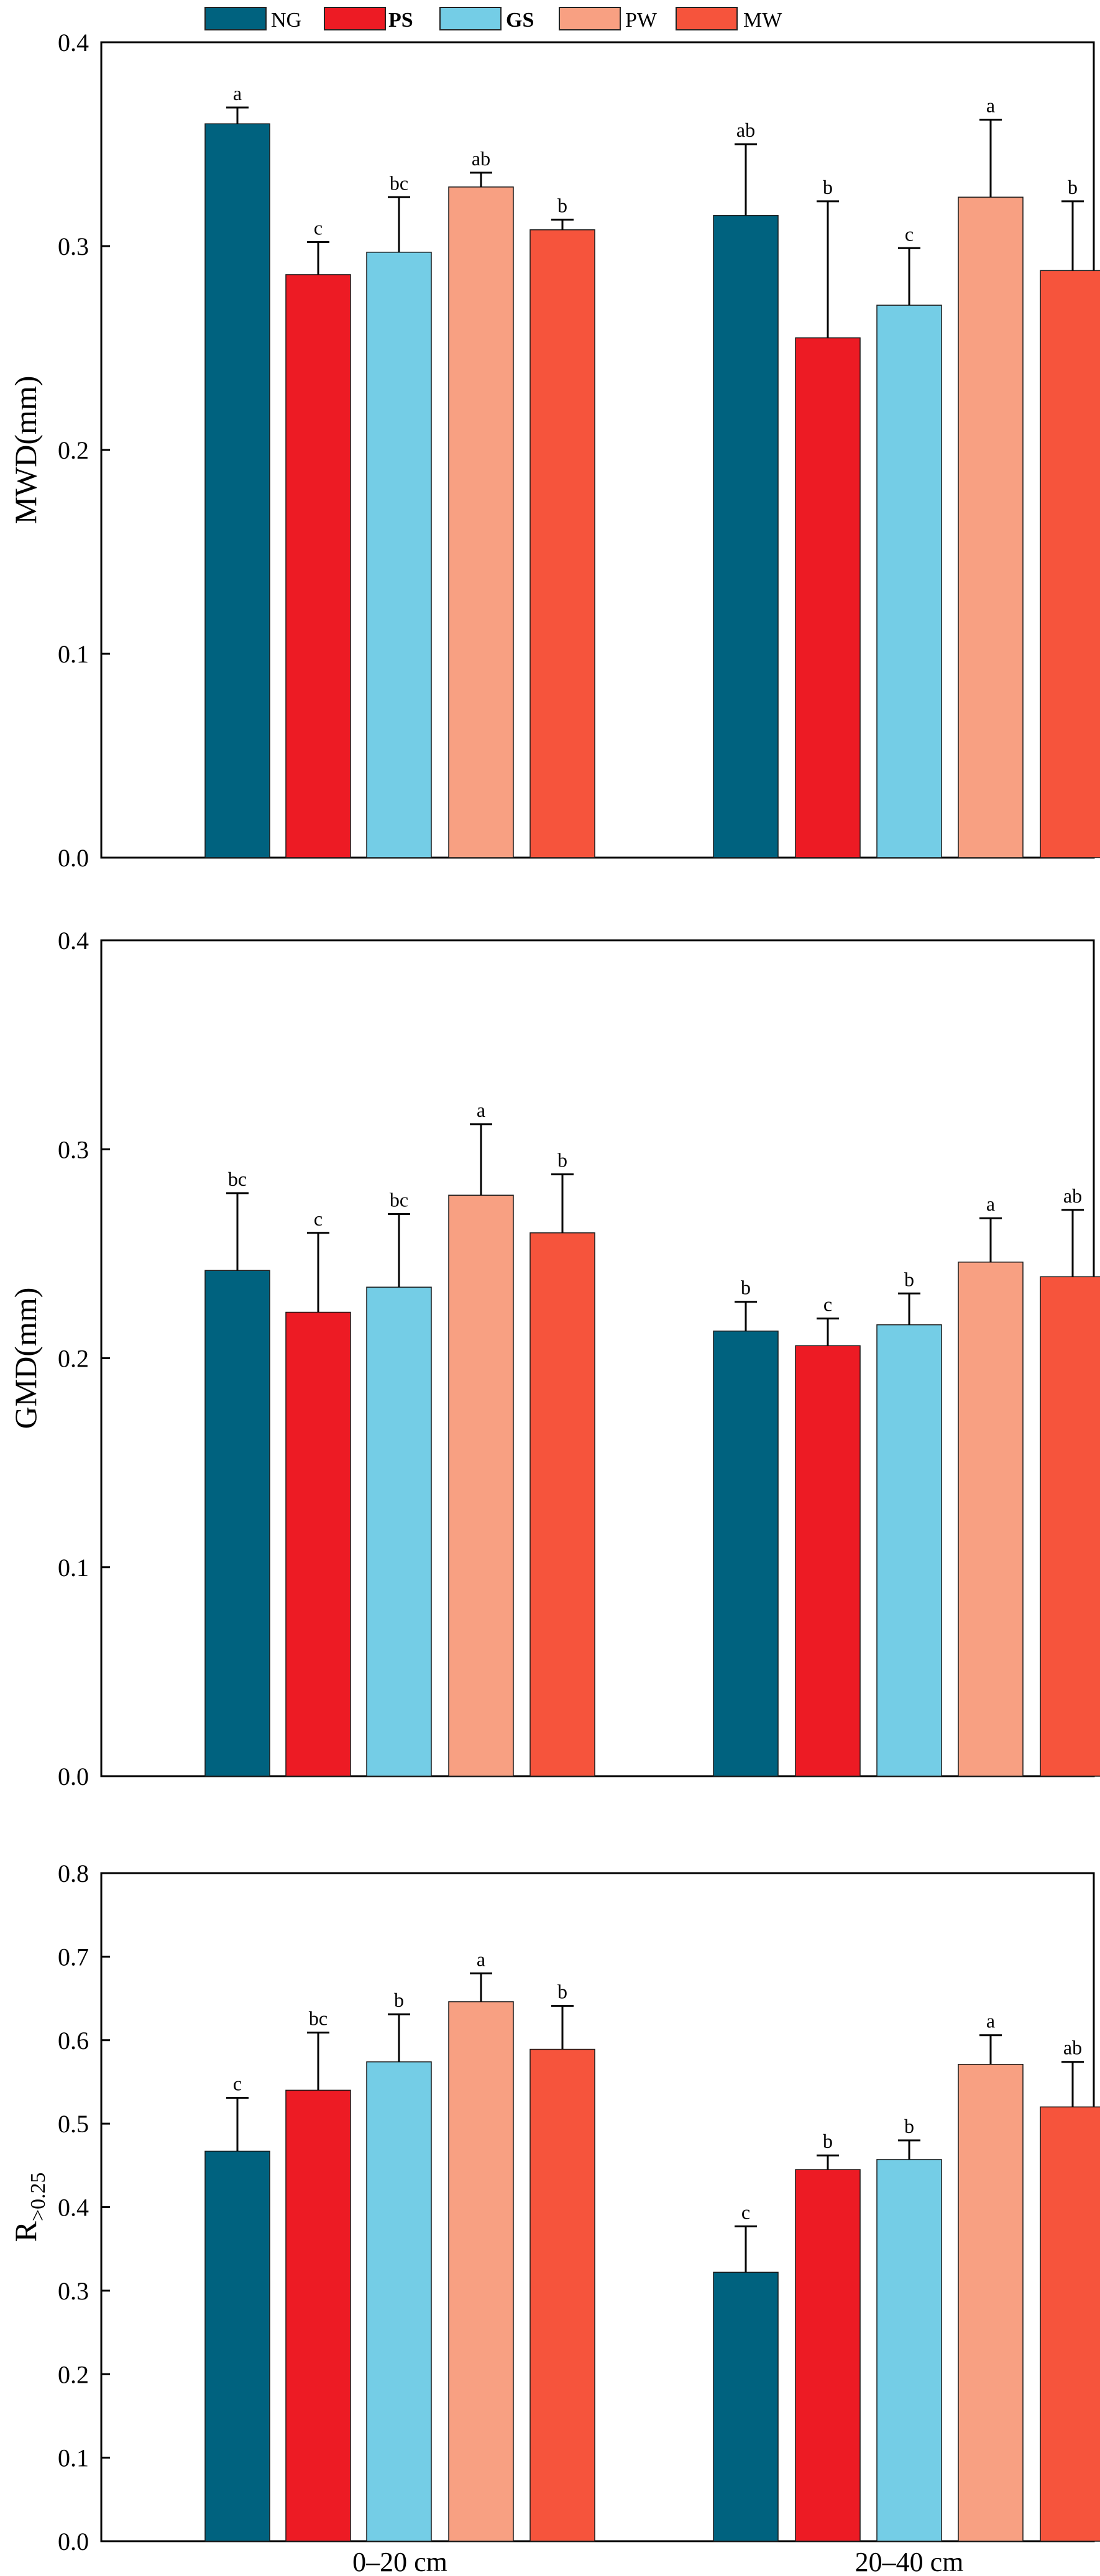 This screenshot has width=1100, height=2576. What do you see at coordinates (286, 20) in the screenshot?
I see `legend-label-ng: NG` at bounding box center [286, 20].